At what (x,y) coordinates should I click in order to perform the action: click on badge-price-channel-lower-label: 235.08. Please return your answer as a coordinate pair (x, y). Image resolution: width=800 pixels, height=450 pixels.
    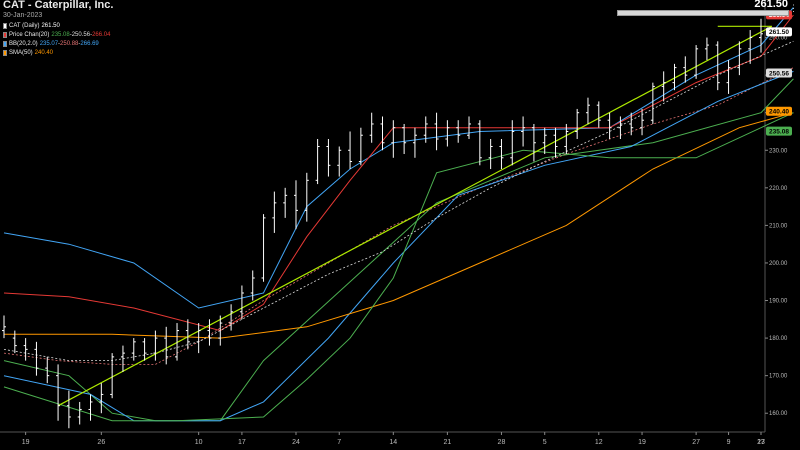
    Looking at the image, I should click on (779, 131).